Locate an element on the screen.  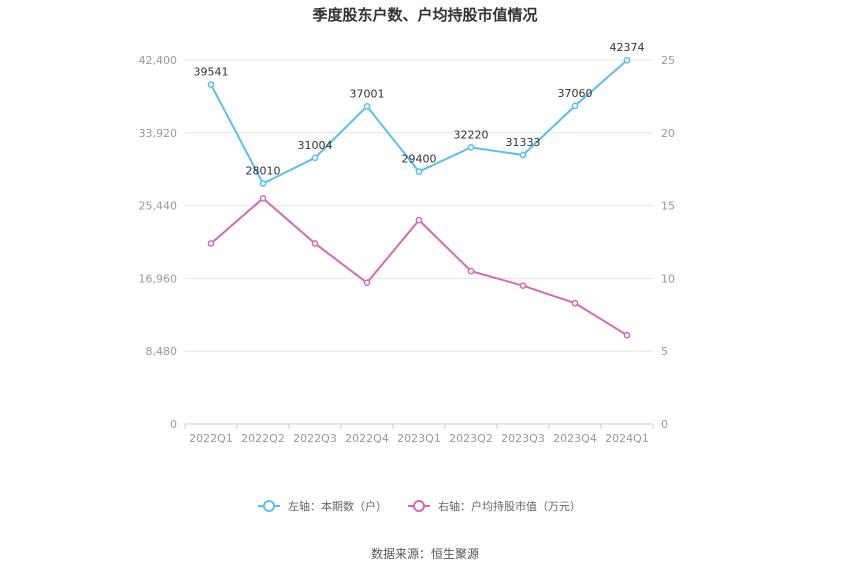
data-label: 31004 is located at coordinates (315, 145).